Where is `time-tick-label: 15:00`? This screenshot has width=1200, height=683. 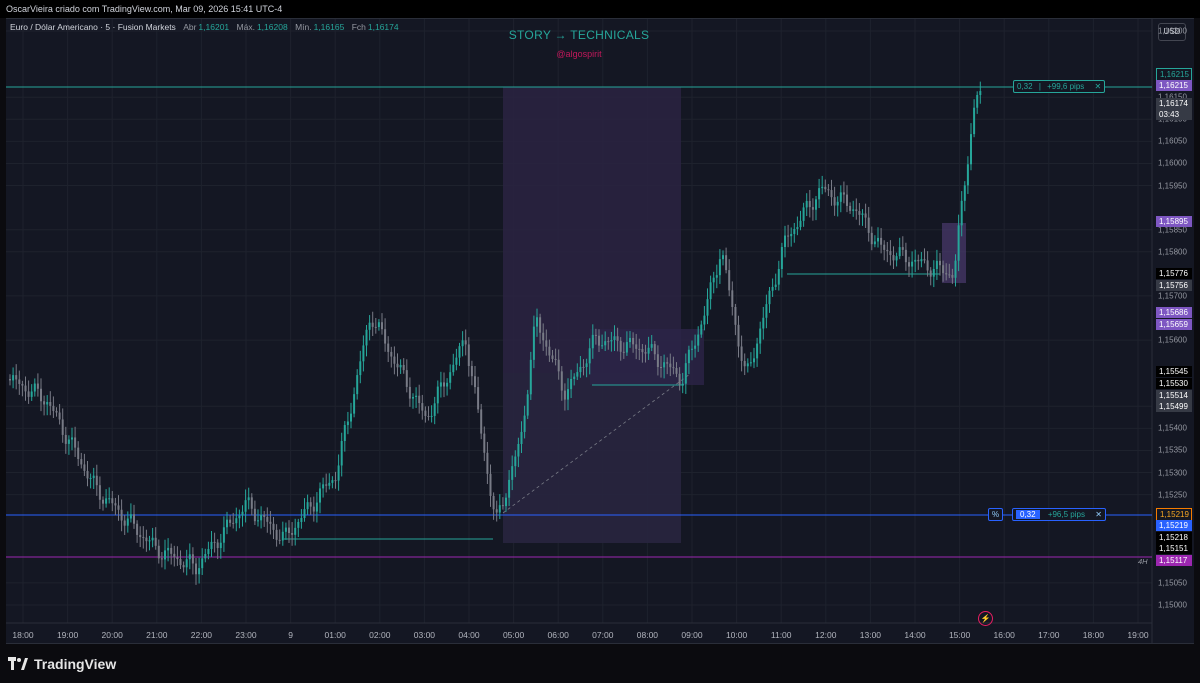
time-tick-label: 15:00 is located at coordinates (959, 635).